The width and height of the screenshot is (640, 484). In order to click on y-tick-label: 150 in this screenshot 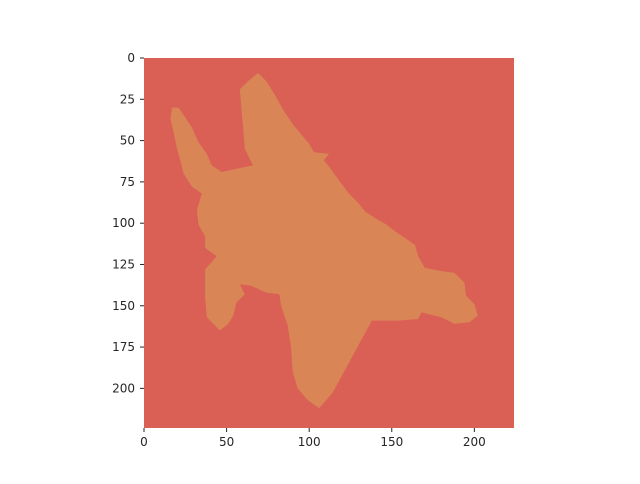, I will do `click(123, 306)`.